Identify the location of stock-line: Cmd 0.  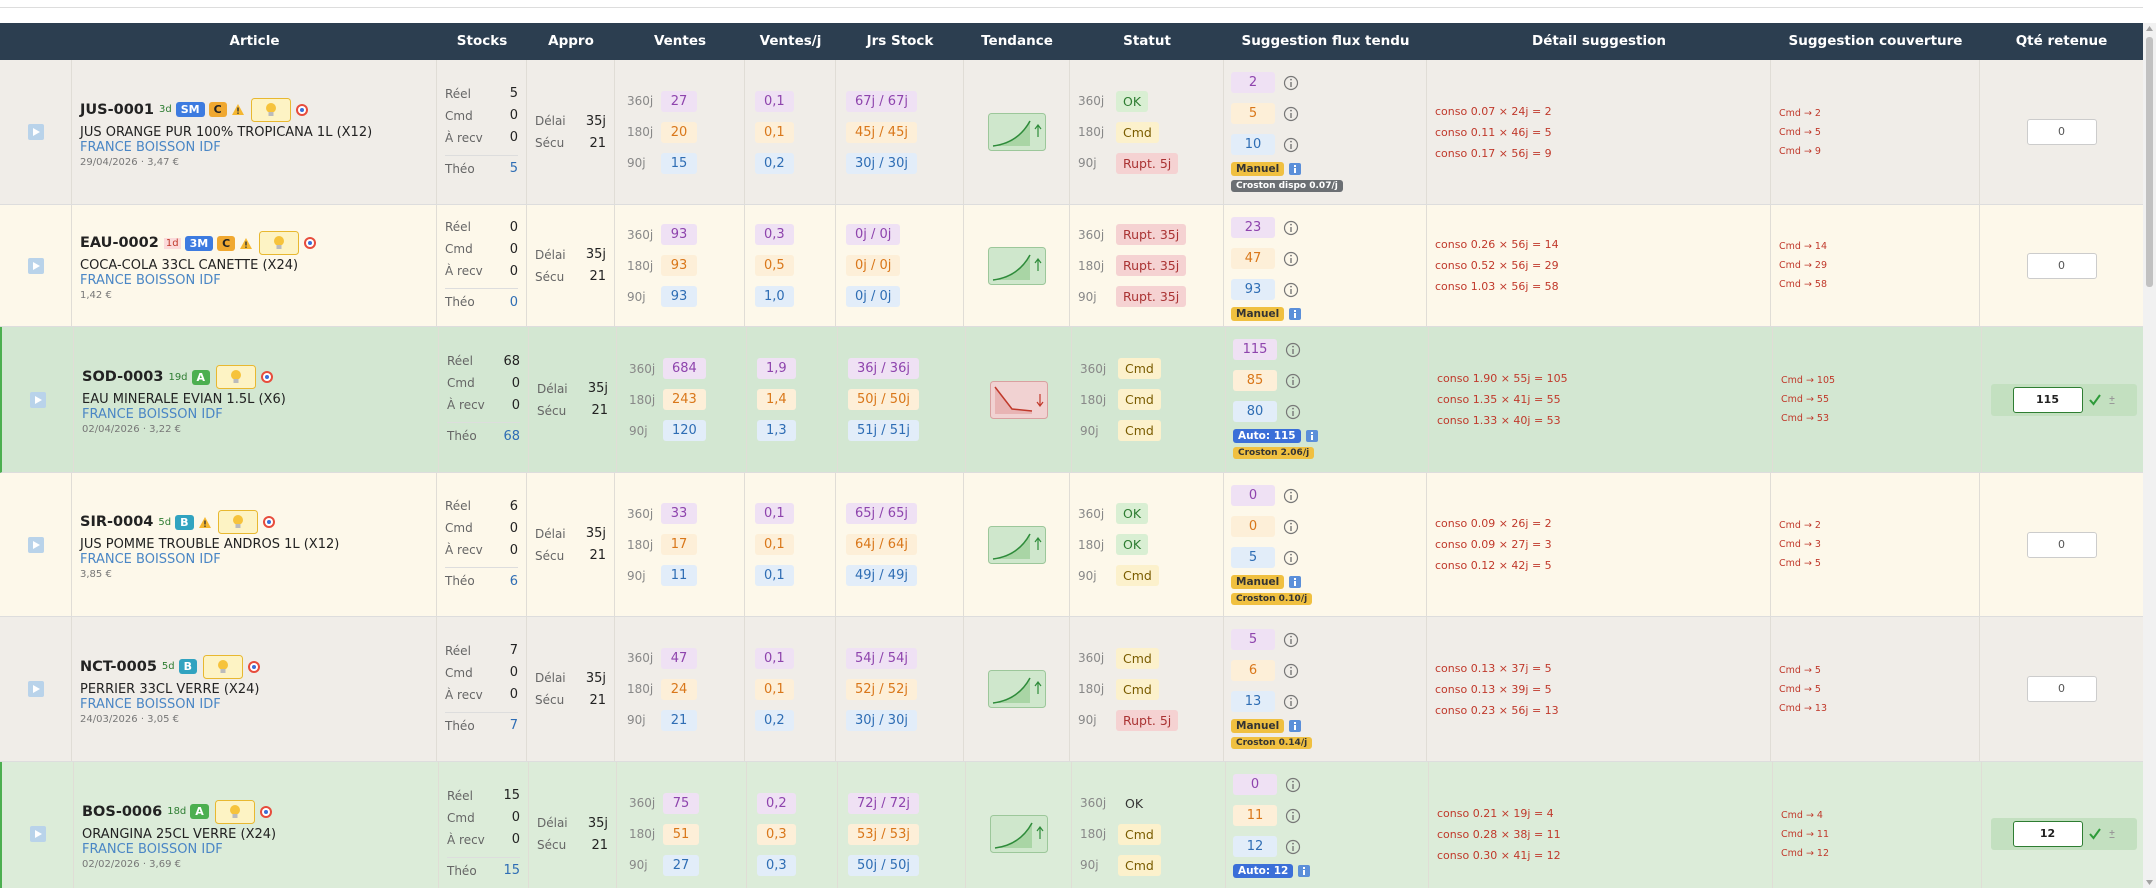
(481, 116).